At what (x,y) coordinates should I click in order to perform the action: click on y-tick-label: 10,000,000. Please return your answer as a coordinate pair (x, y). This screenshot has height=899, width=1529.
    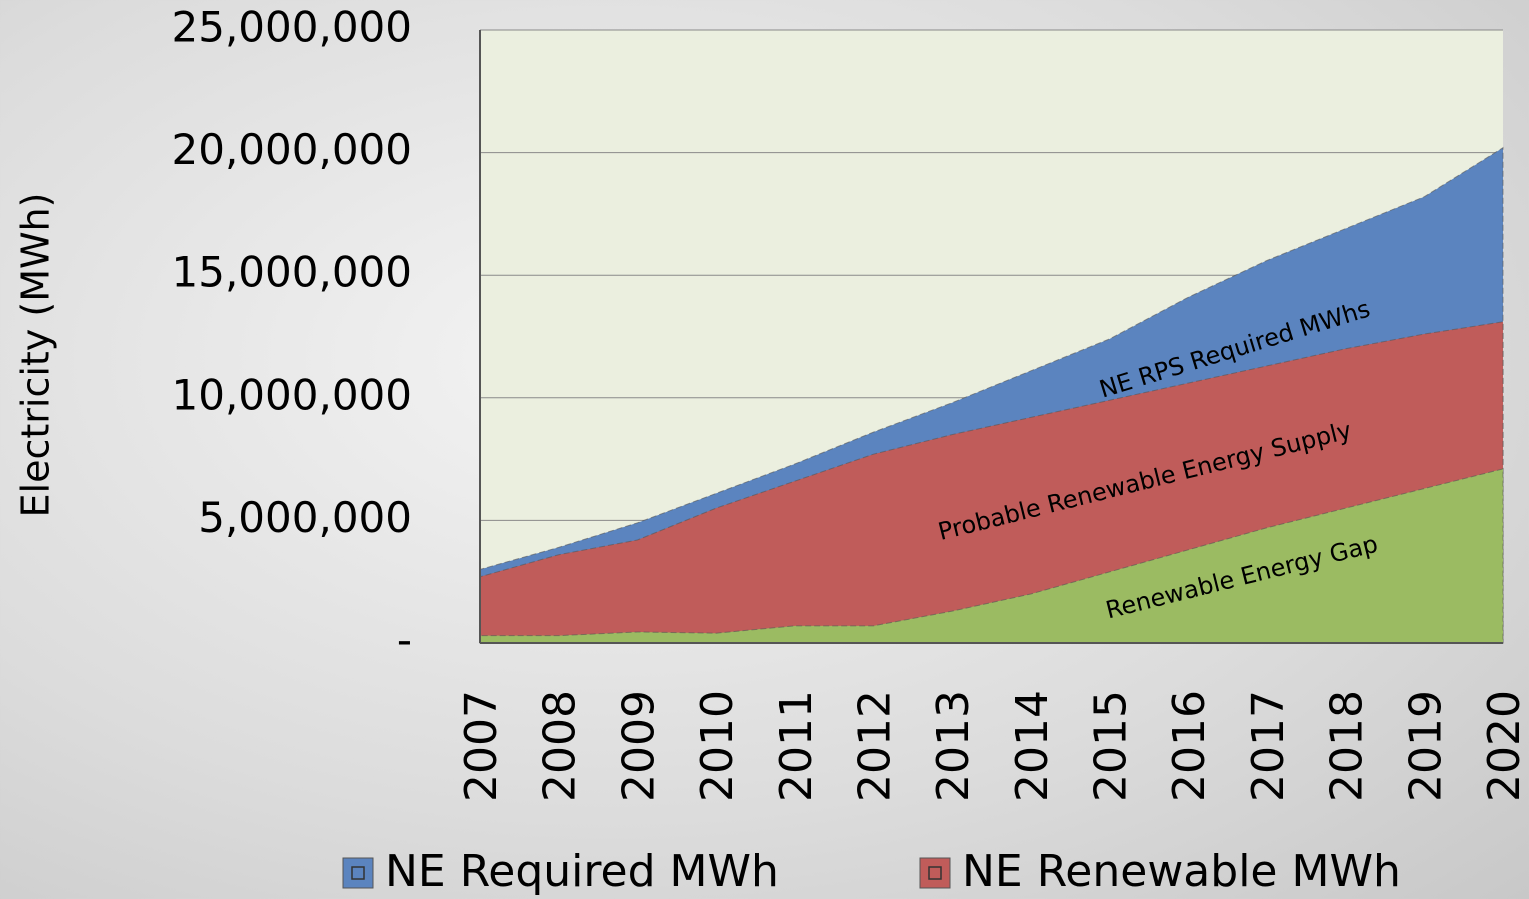
    Looking at the image, I should click on (292, 394).